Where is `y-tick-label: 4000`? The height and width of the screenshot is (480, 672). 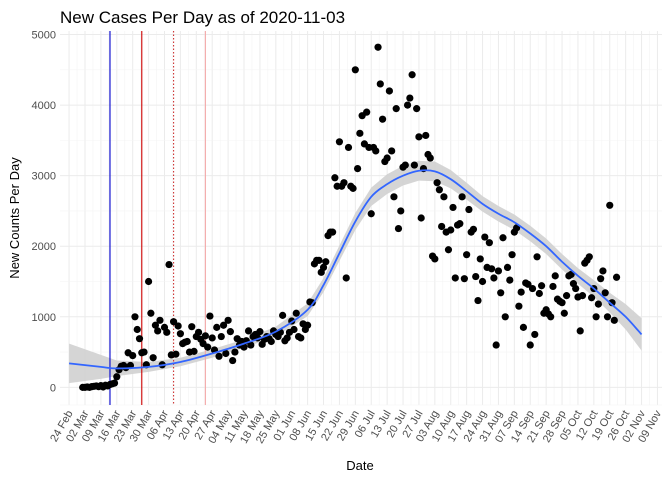 y-tick-label: 4000 is located at coordinates (44, 106).